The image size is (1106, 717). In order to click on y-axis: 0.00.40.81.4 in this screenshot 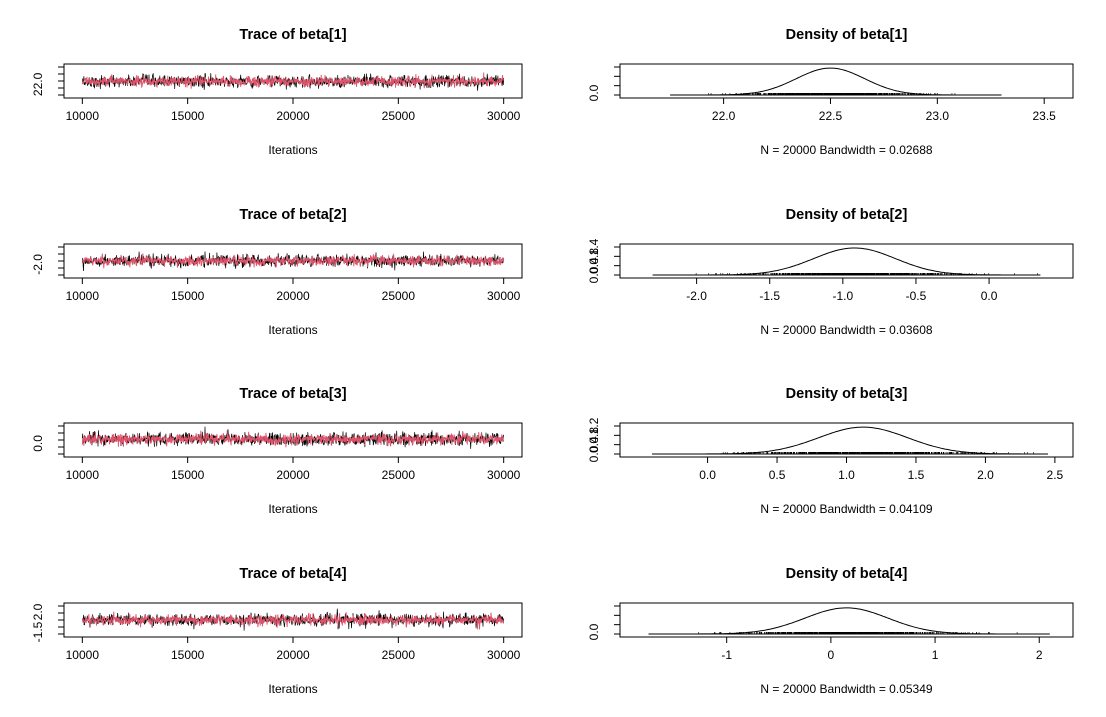, I will do `click(604, 260)`.